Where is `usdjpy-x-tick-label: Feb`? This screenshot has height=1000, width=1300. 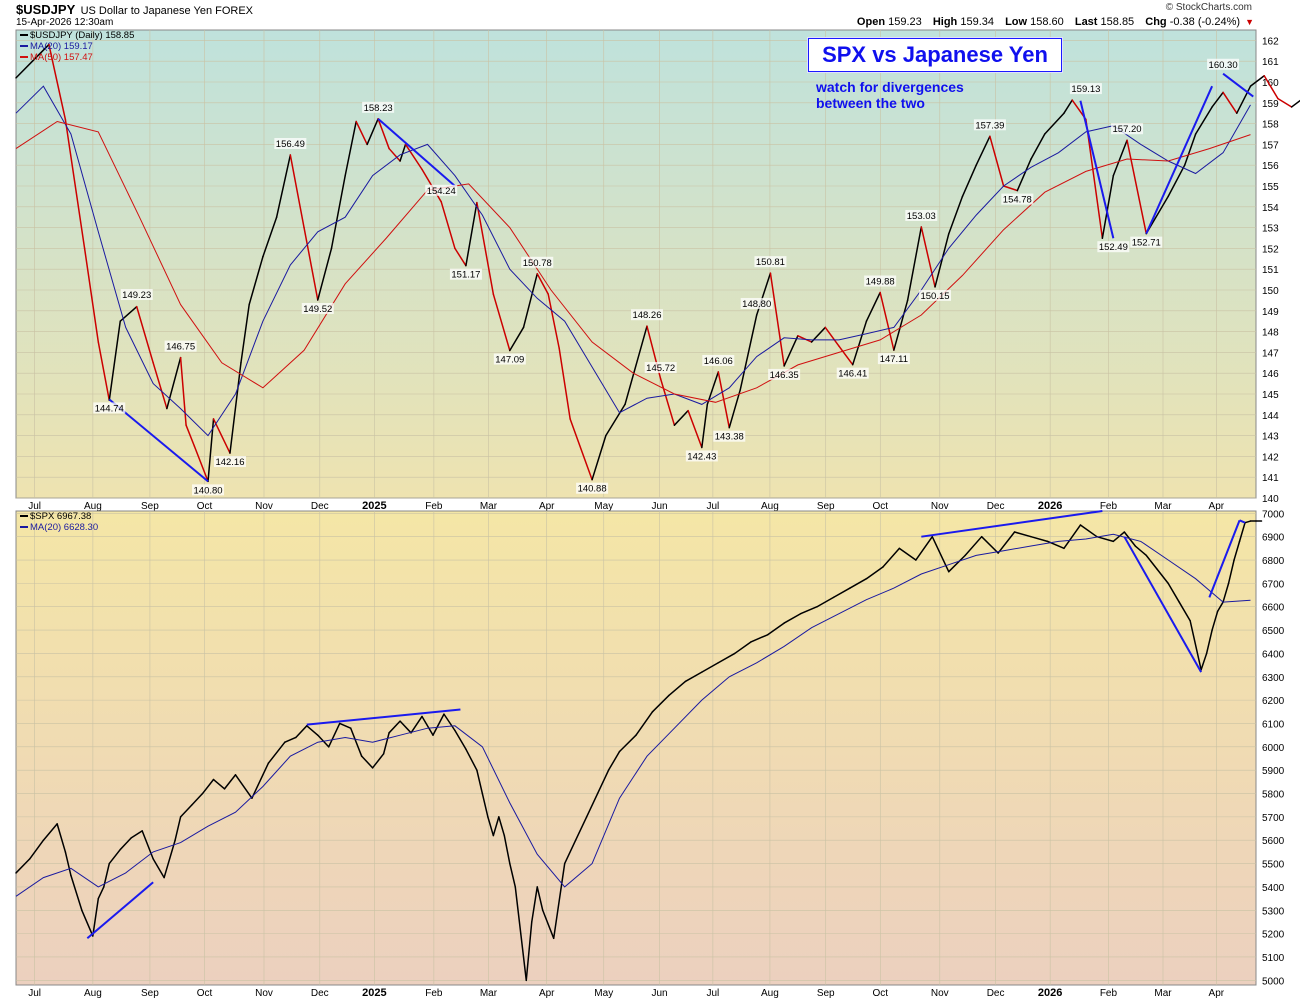
usdjpy-x-tick-label: Feb is located at coordinates (1109, 506).